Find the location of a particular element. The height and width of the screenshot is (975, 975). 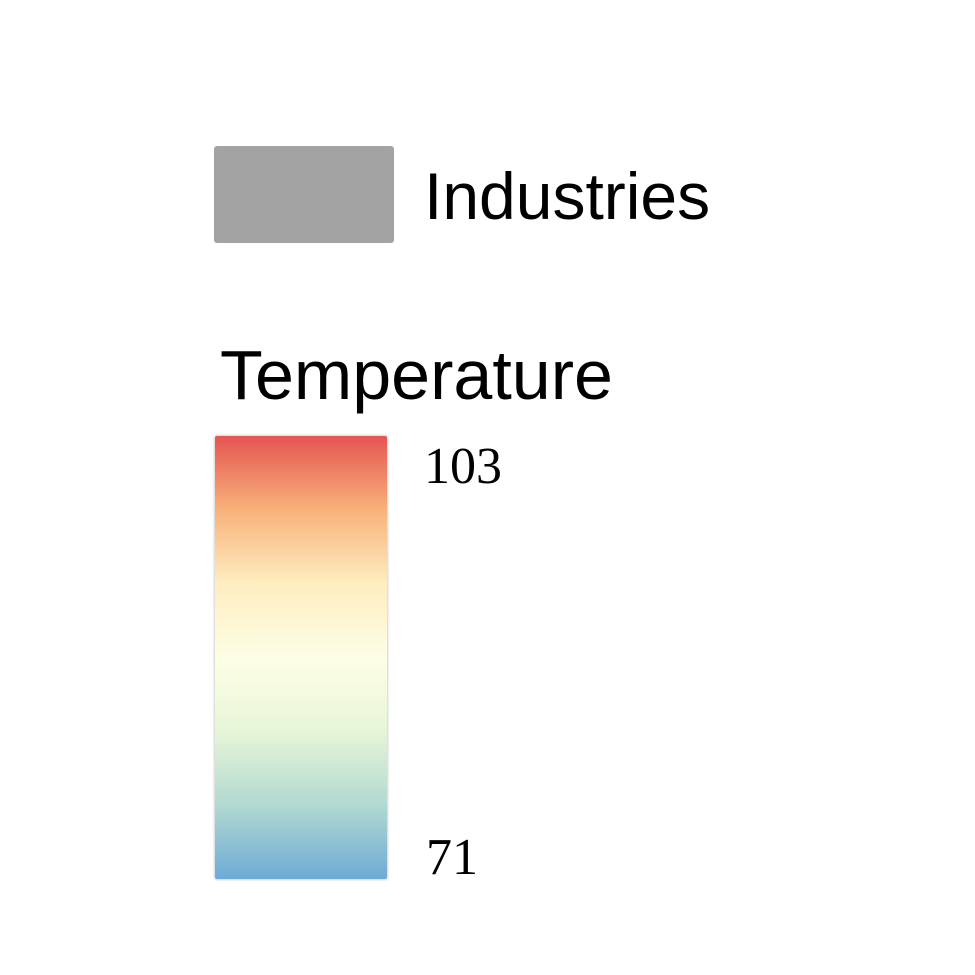

industries-swatch is located at coordinates (304, 194).